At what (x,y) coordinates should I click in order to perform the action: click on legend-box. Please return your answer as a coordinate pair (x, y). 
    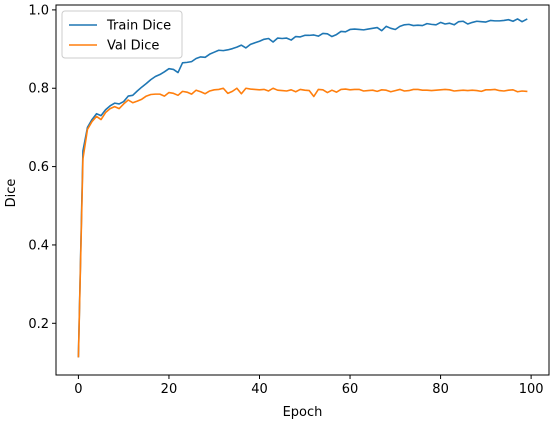
    Looking at the image, I should click on (122, 34).